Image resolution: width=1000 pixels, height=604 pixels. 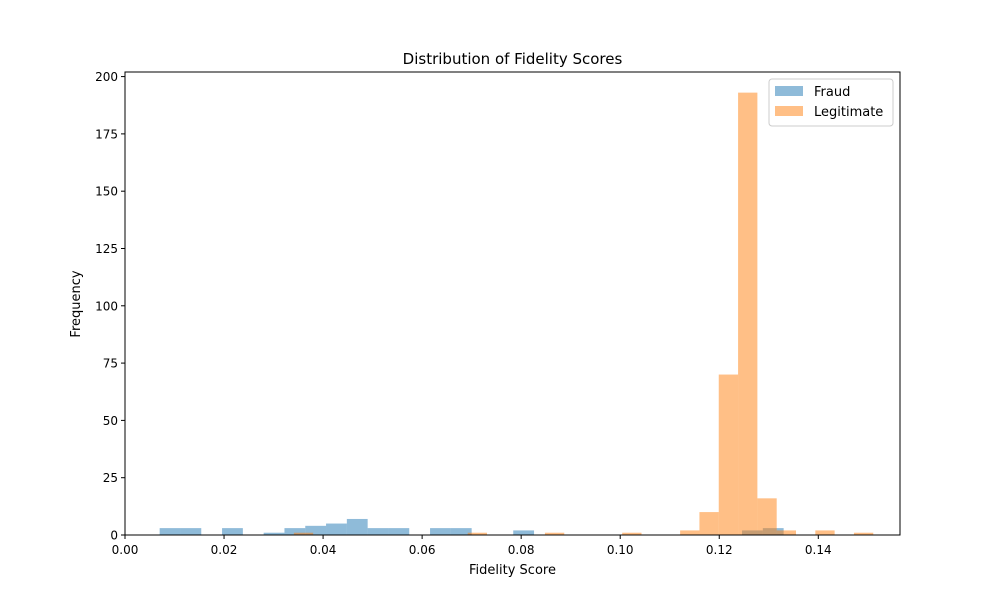 What do you see at coordinates (106, 306) in the screenshot?
I see `y-tick-label: 100` at bounding box center [106, 306].